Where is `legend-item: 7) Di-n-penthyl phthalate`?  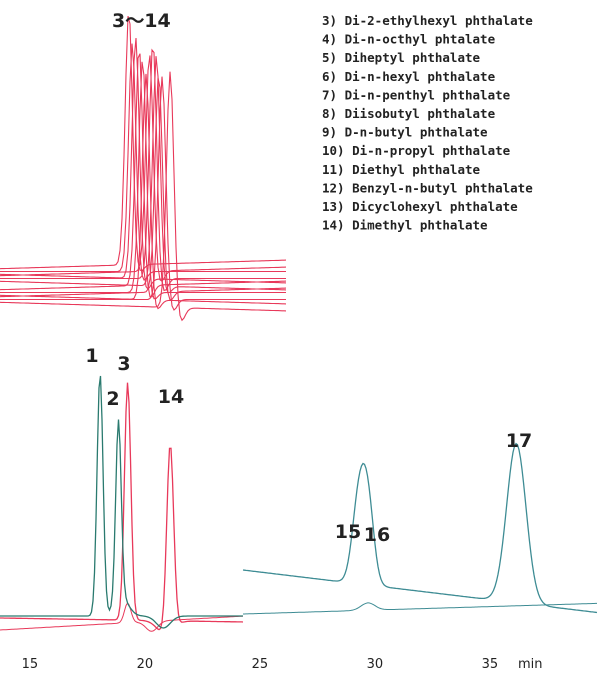 legend-item: 7) Di-n-penthyl phthalate is located at coordinates (416, 94).